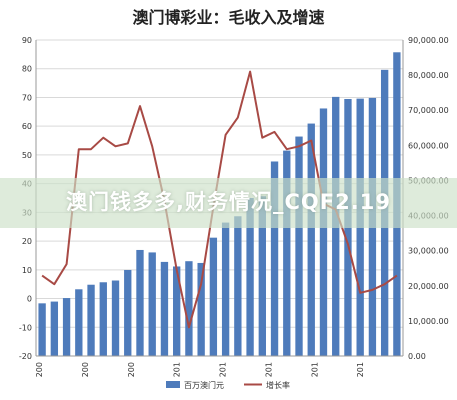  I want to click on left-tick-label: 50, so click(27, 155).